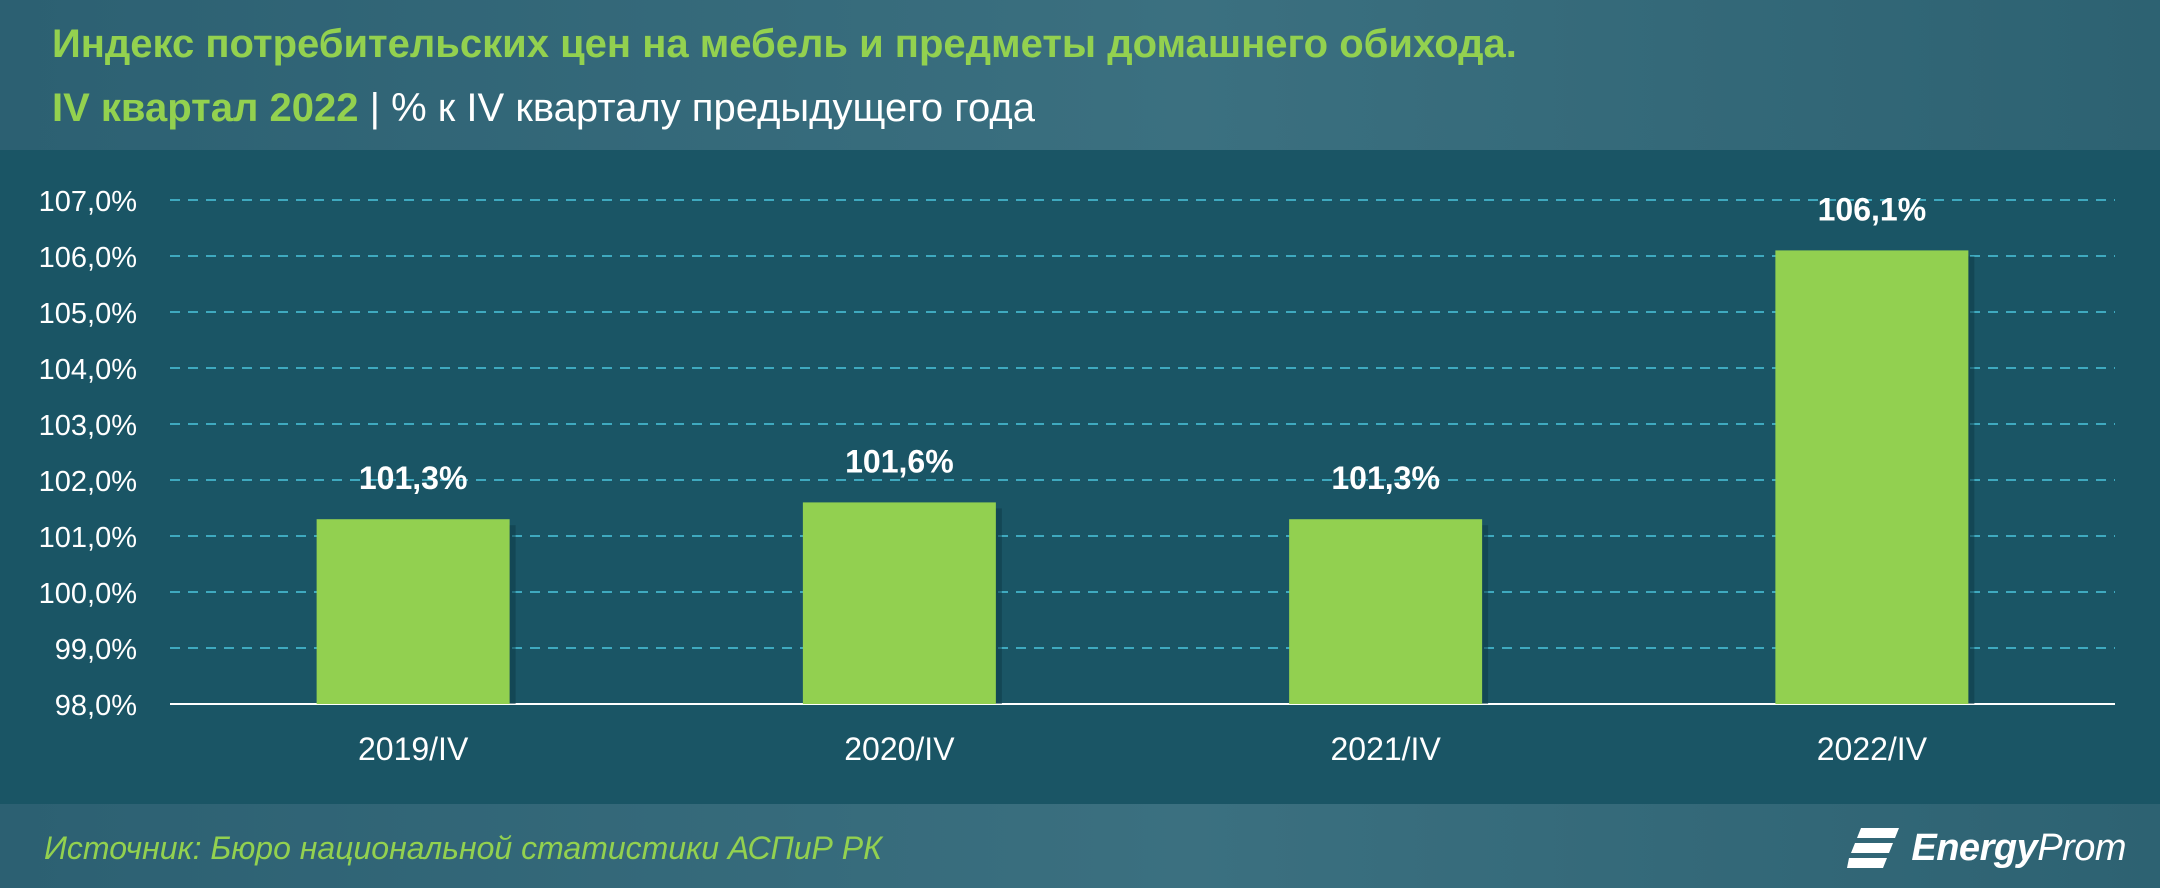 The image size is (2160, 888). Describe the element at coordinates (88, 426) in the screenshot. I see `y-tick-label: 103,0%` at that location.